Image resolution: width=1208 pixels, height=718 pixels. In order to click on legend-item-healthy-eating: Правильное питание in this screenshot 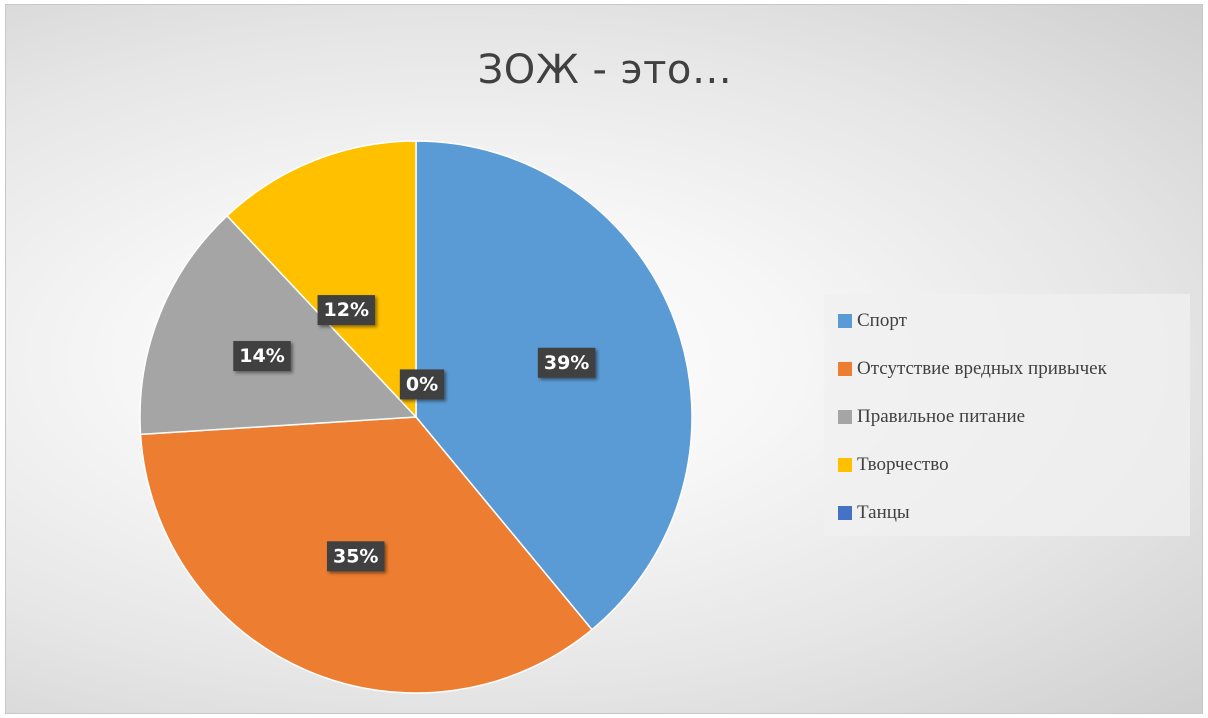, I will do `click(931, 417)`.